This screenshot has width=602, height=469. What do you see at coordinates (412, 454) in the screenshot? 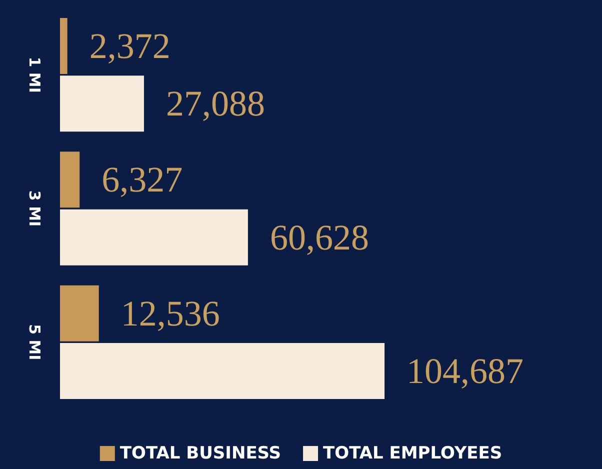
I see `legend-label: TOTAL EMPLOYEES` at bounding box center [412, 454].